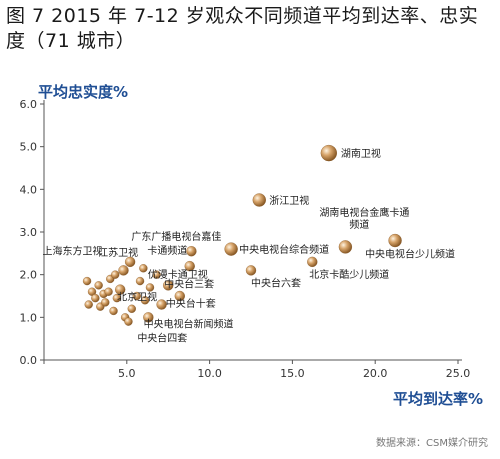  What do you see at coordinates (438, 399) in the screenshot?
I see `x-axis-label: 平均到达率%` at bounding box center [438, 399].